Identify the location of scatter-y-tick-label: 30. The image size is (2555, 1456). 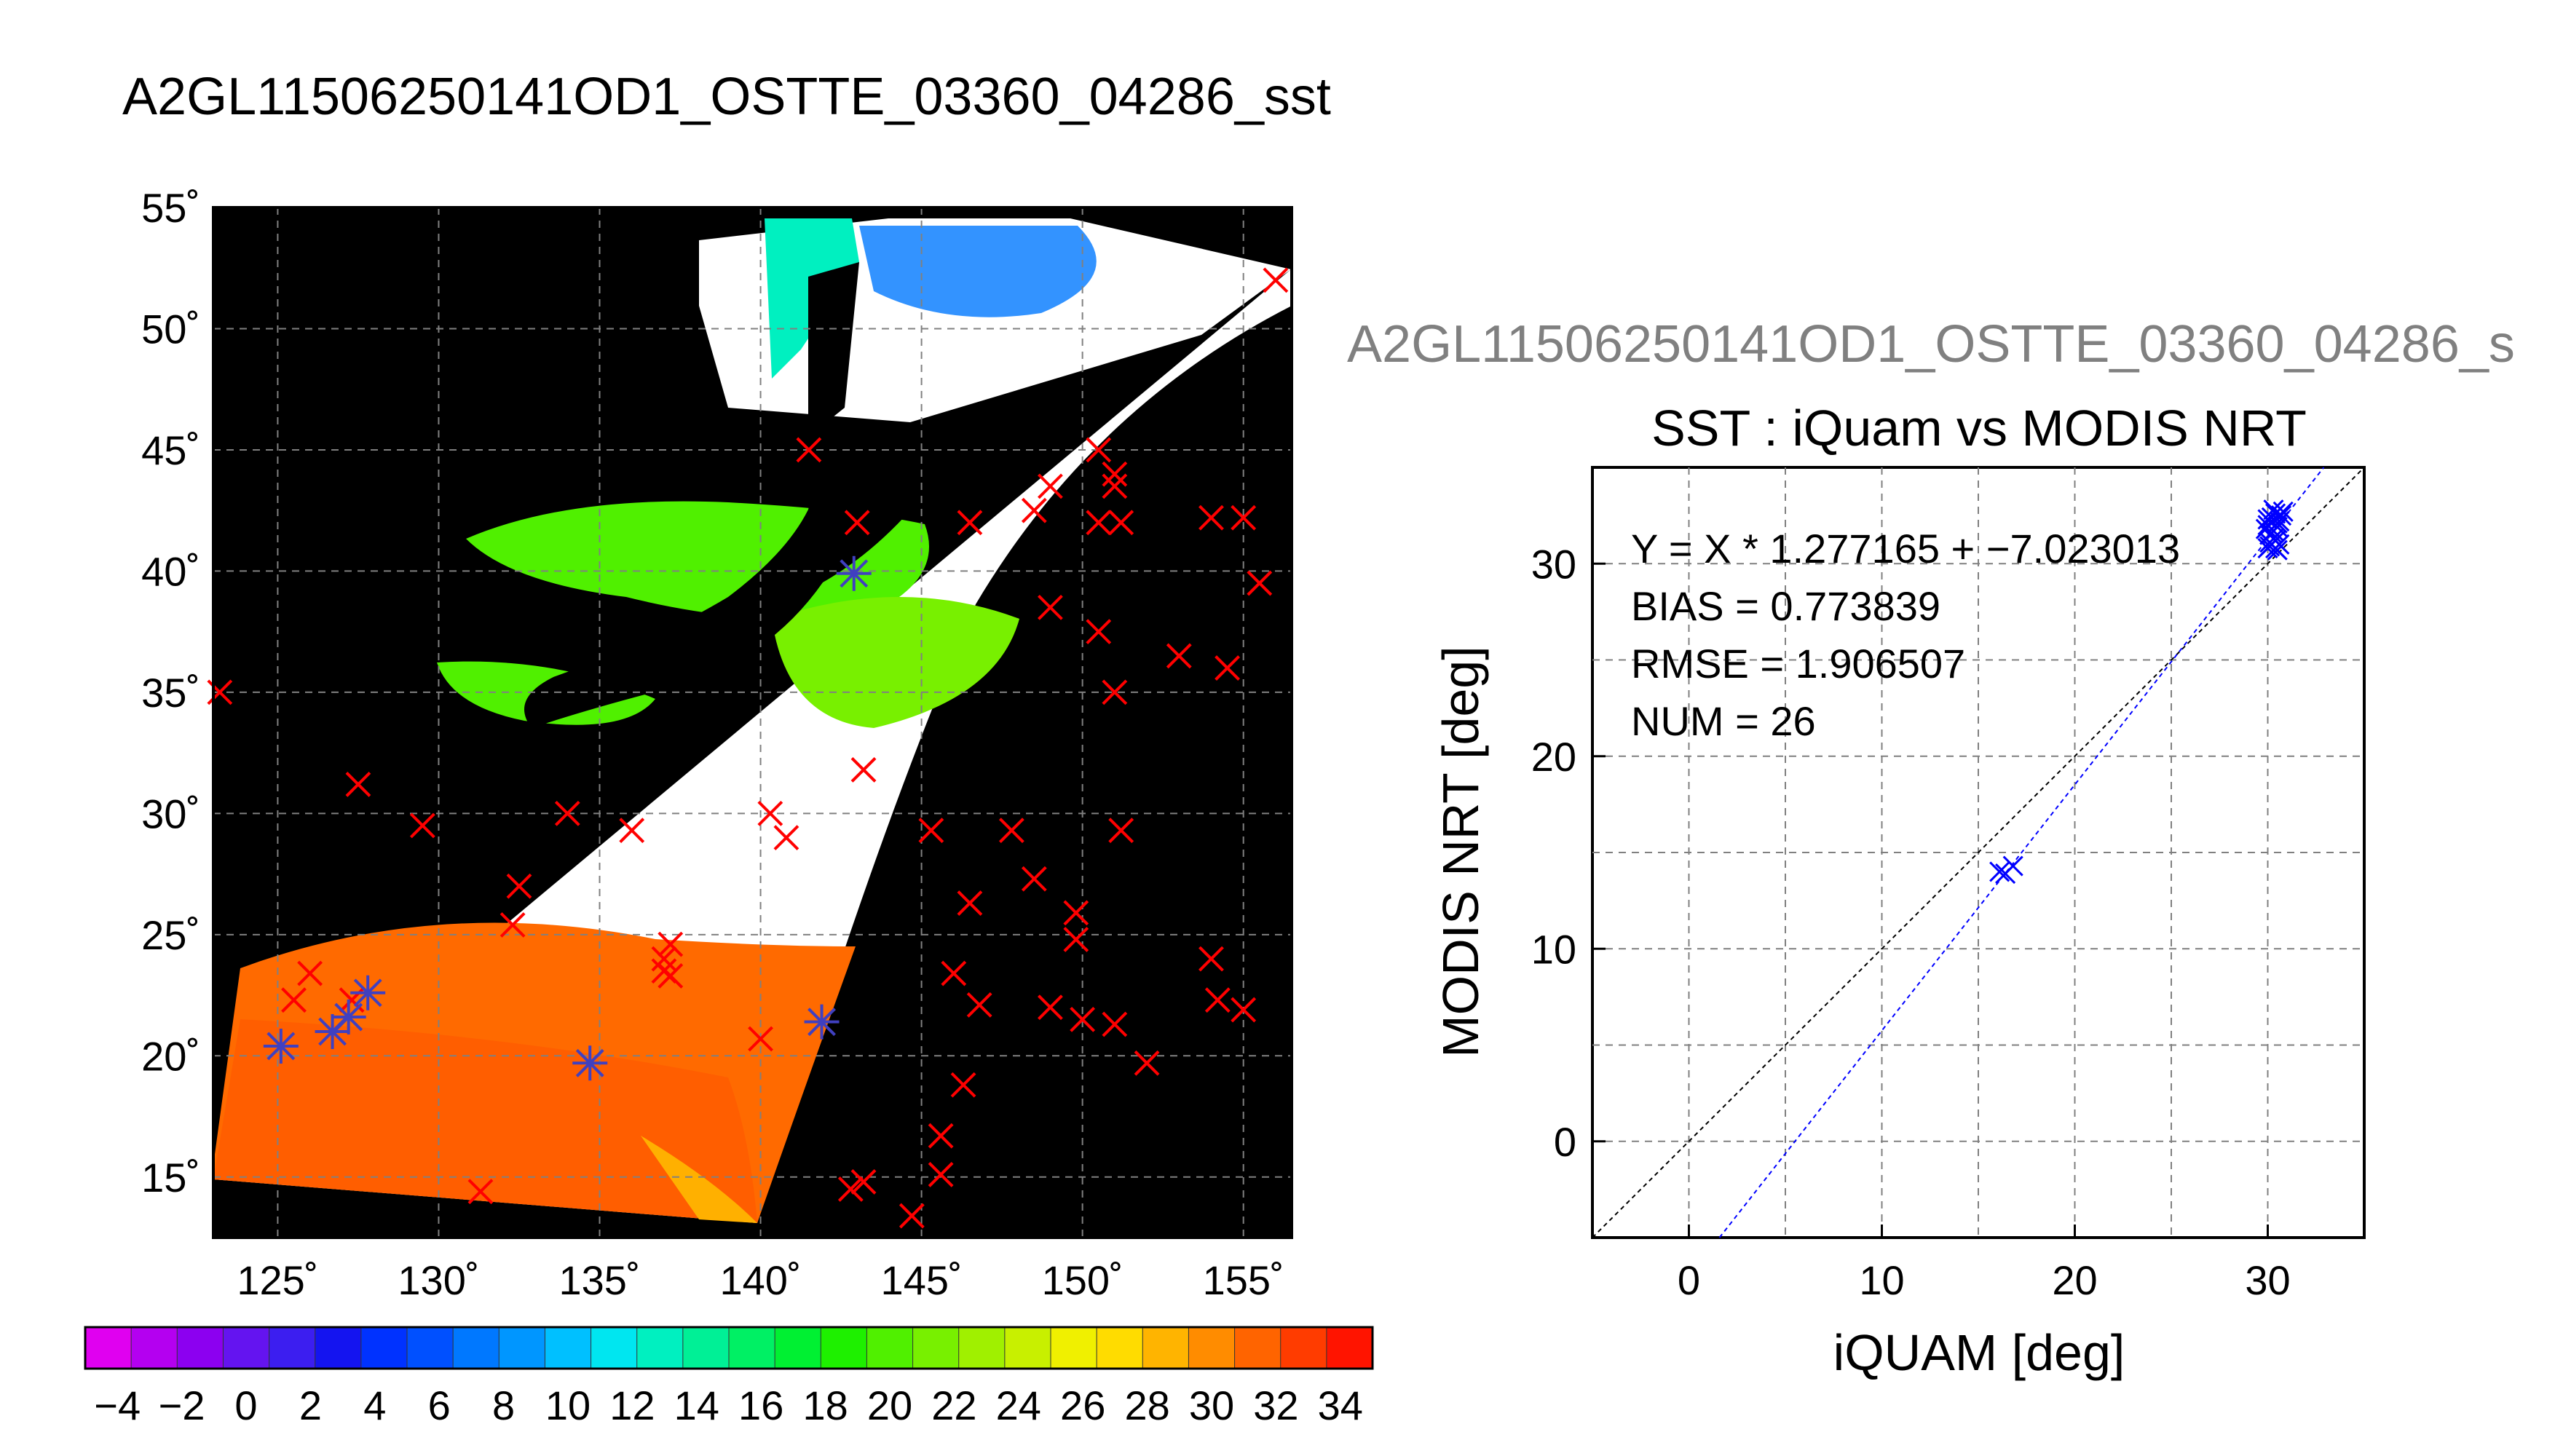
(1553, 564).